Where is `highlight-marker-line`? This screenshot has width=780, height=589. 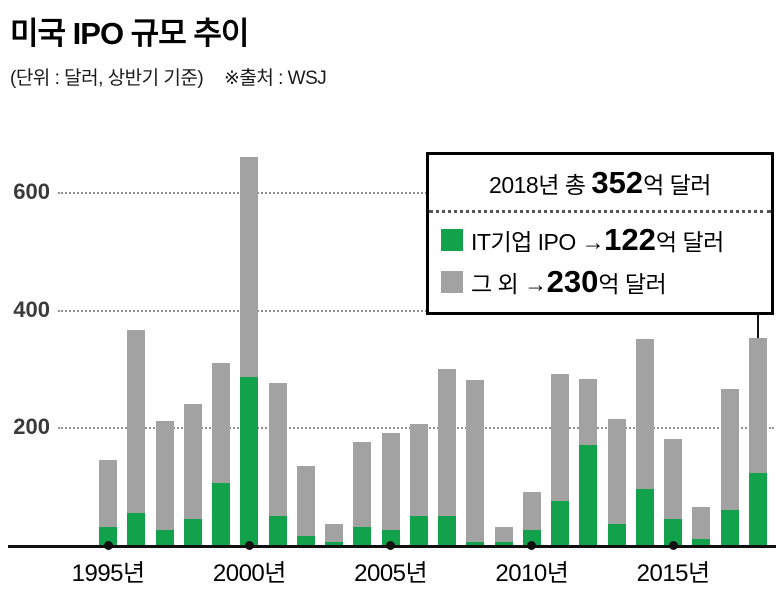 highlight-marker-line is located at coordinates (757, 323).